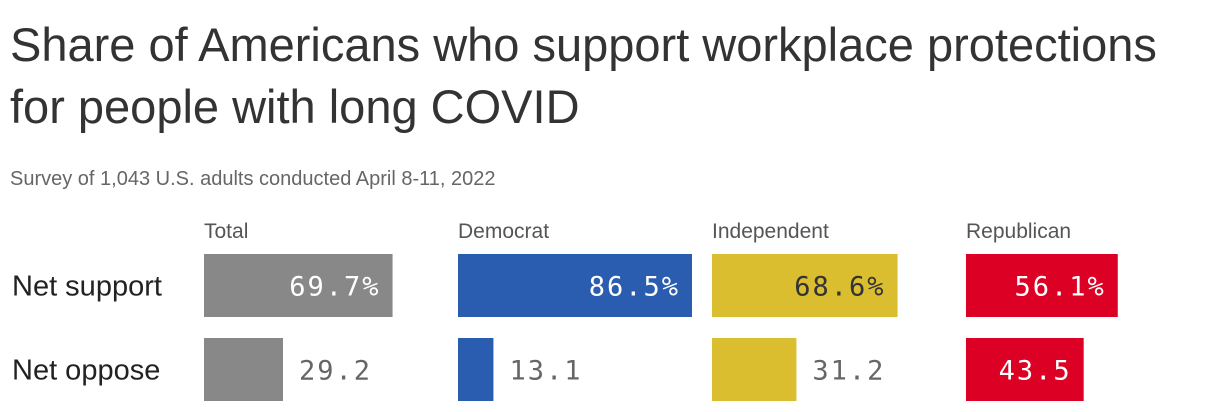 Image resolution: width=1220 pixels, height=412 pixels. What do you see at coordinates (334, 287) in the screenshot?
I see `data-label-total-net-support: 69.7%` at bounding box center [334, 287].